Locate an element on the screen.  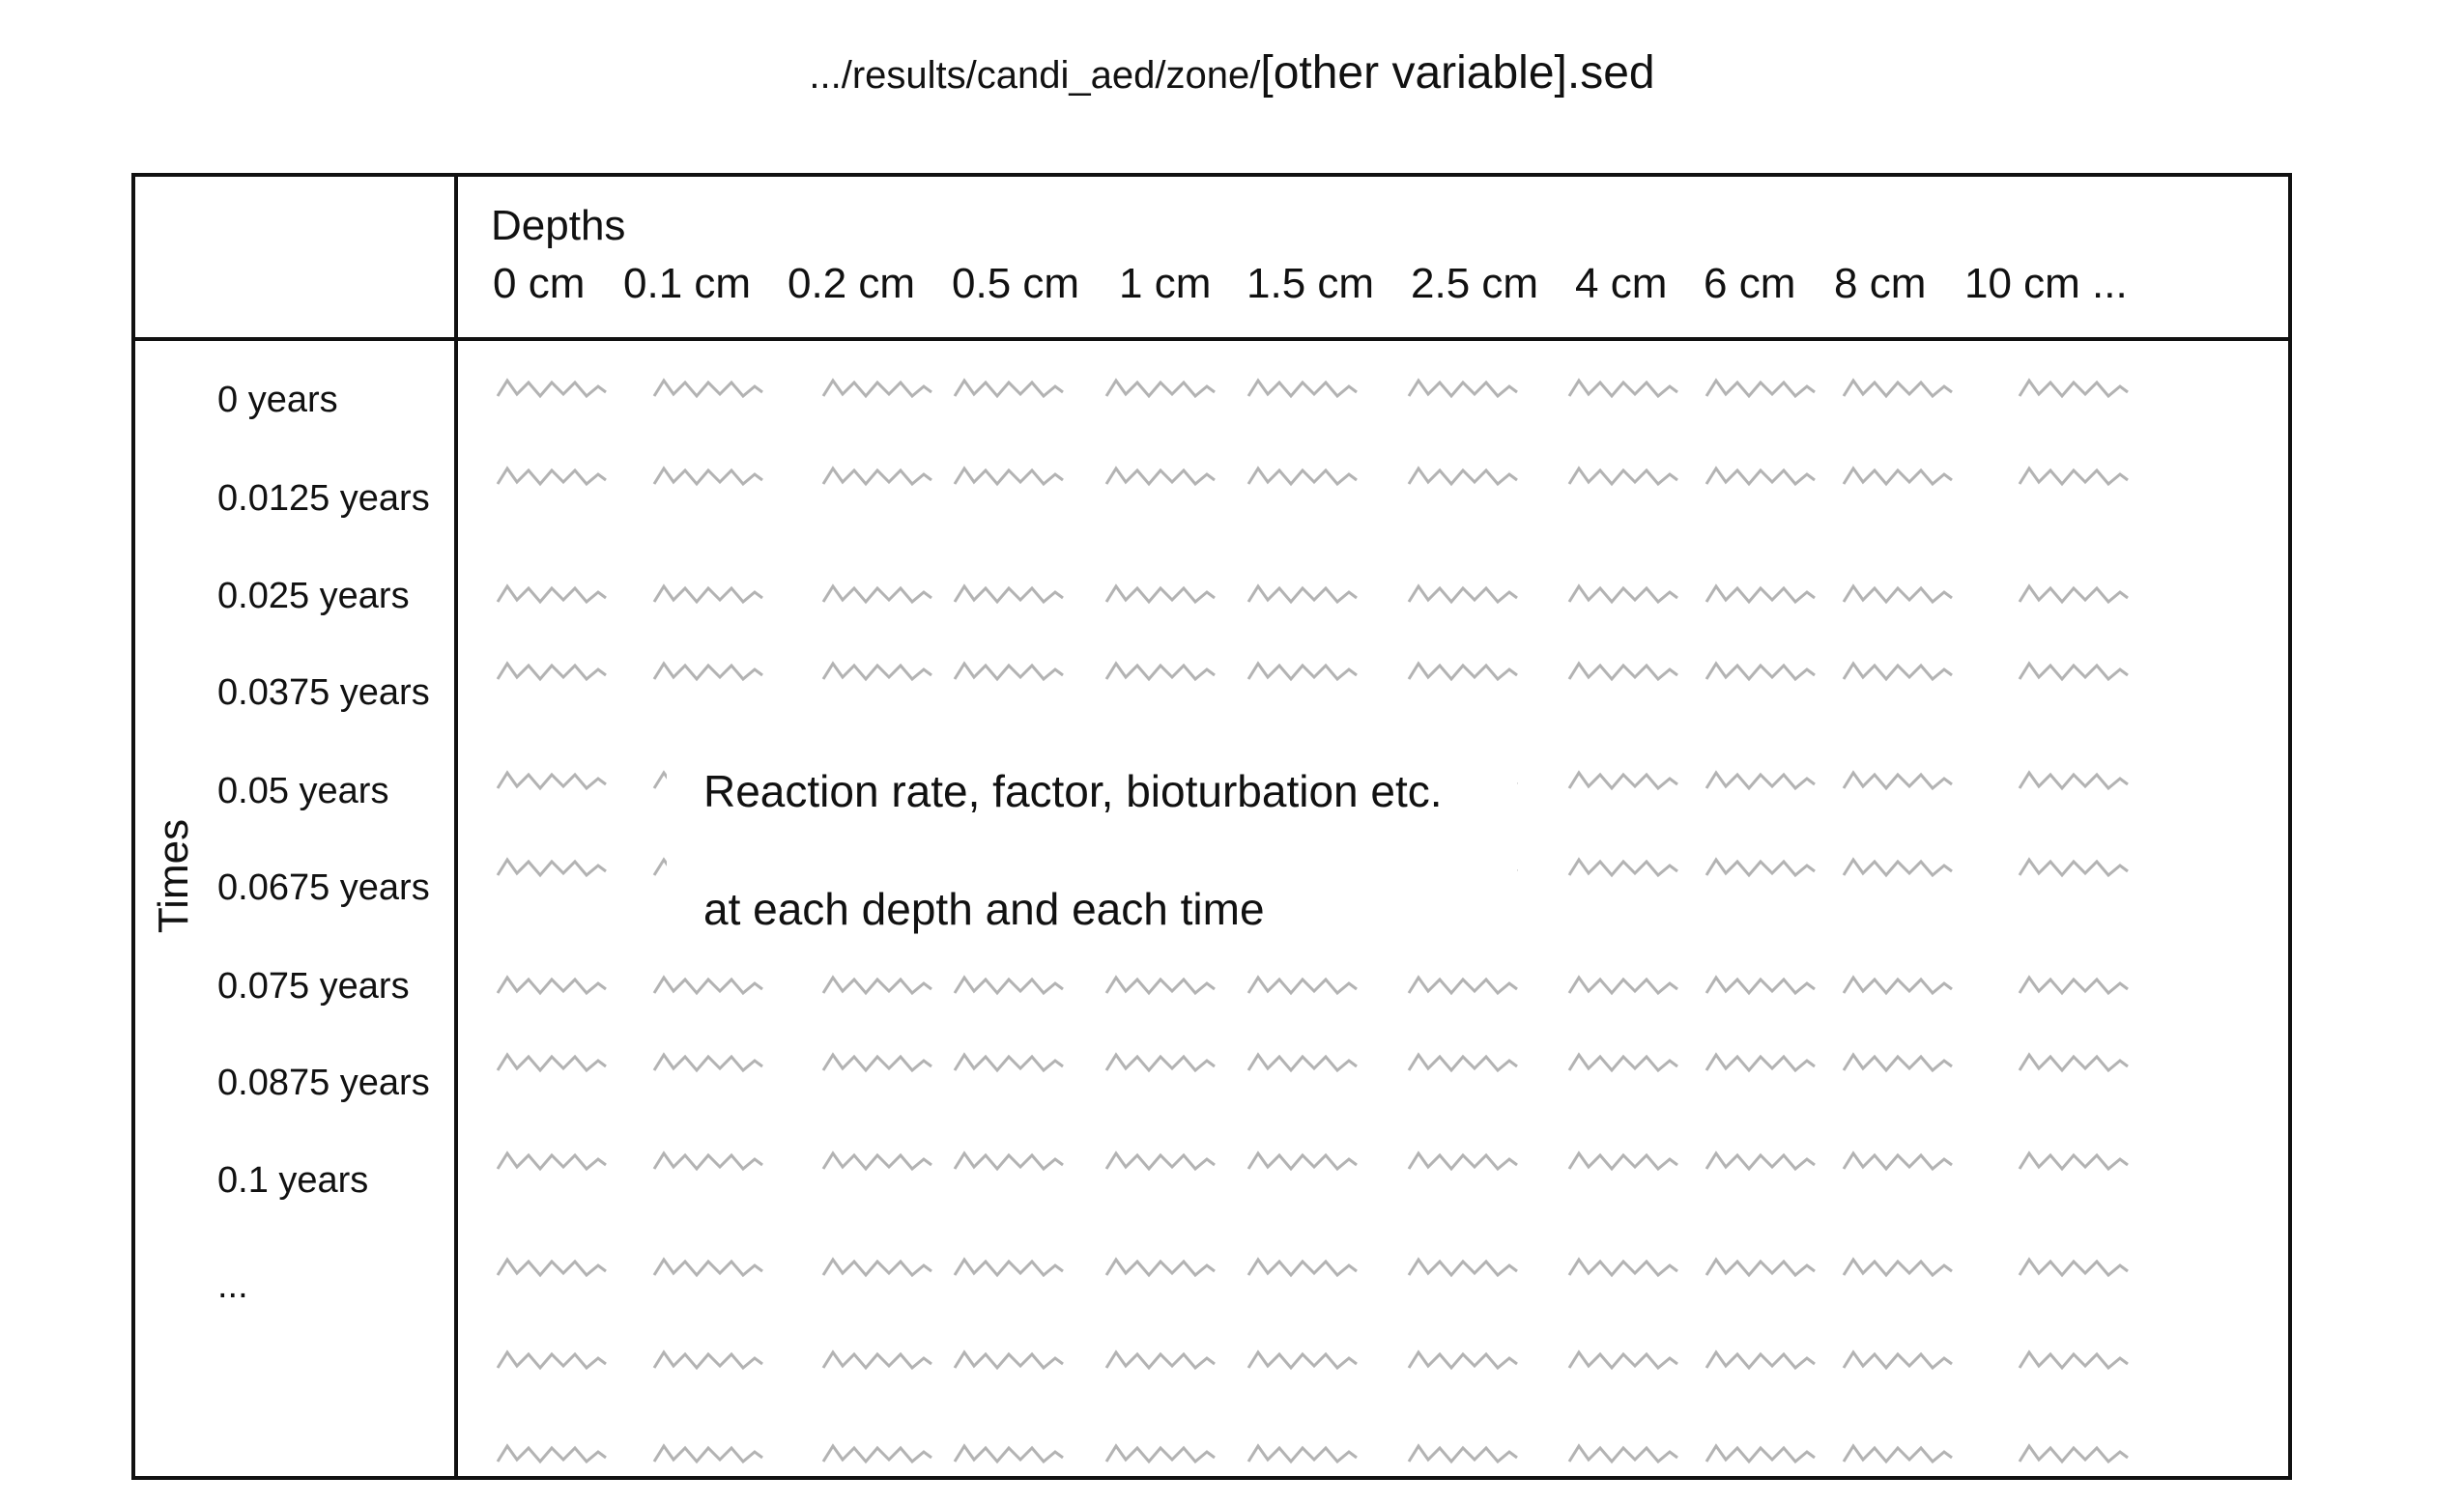
time-label: 0.0125 years is located at coordinates (323, 498).